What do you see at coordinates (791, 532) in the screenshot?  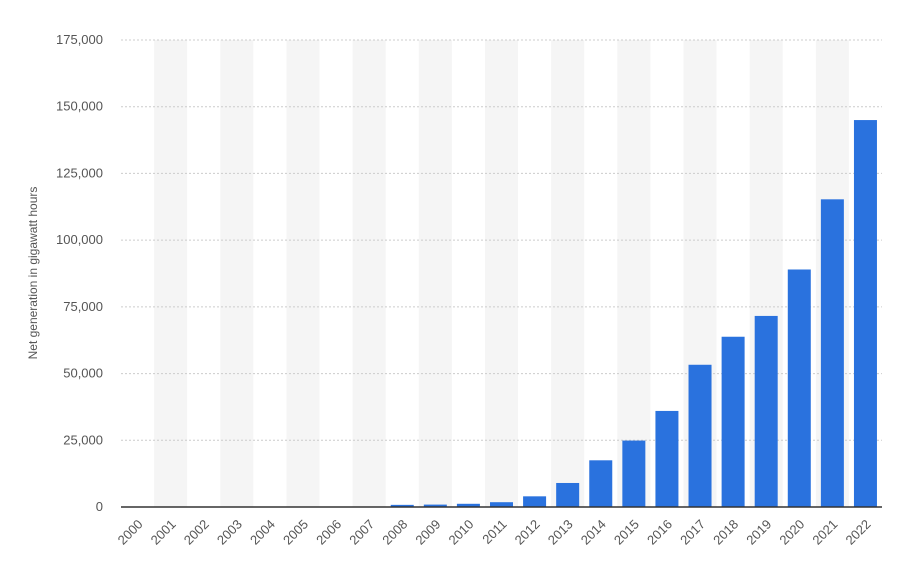 I see `x-tick-label: 2020` at bounding box center [791, 532].